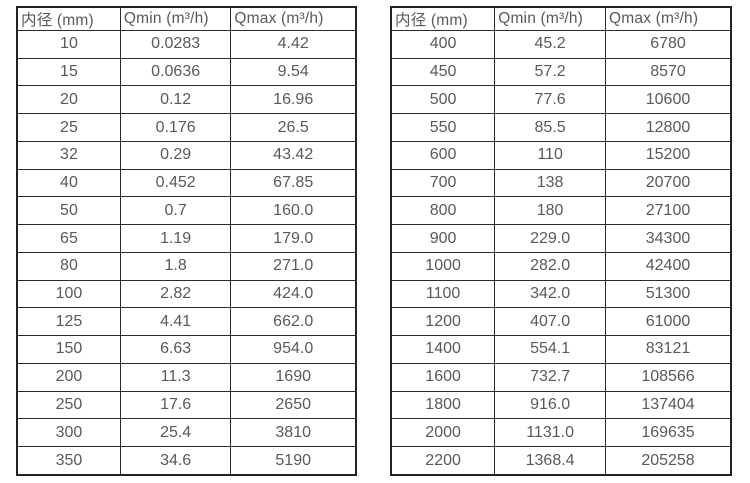  Describe the element at coordinates (68, 100) in the screenshot. I see `table-cell: 20` at that location.